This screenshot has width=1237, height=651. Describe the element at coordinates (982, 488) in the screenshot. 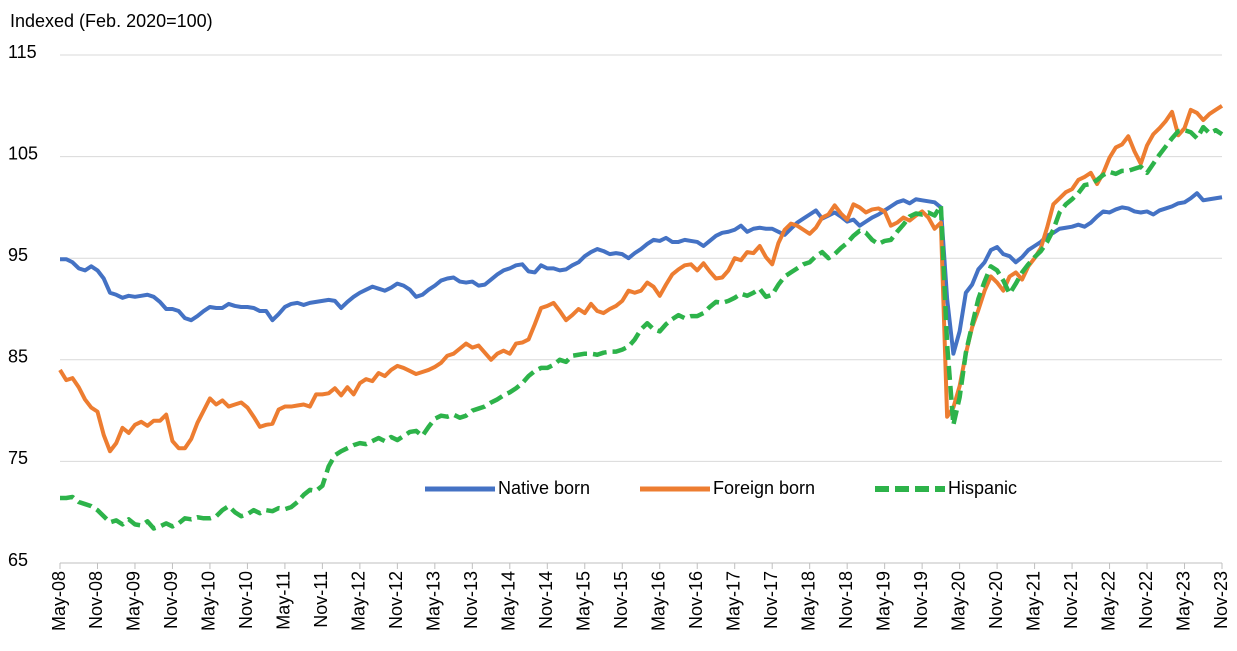

I see `legend-label: Hispanic` at that location.